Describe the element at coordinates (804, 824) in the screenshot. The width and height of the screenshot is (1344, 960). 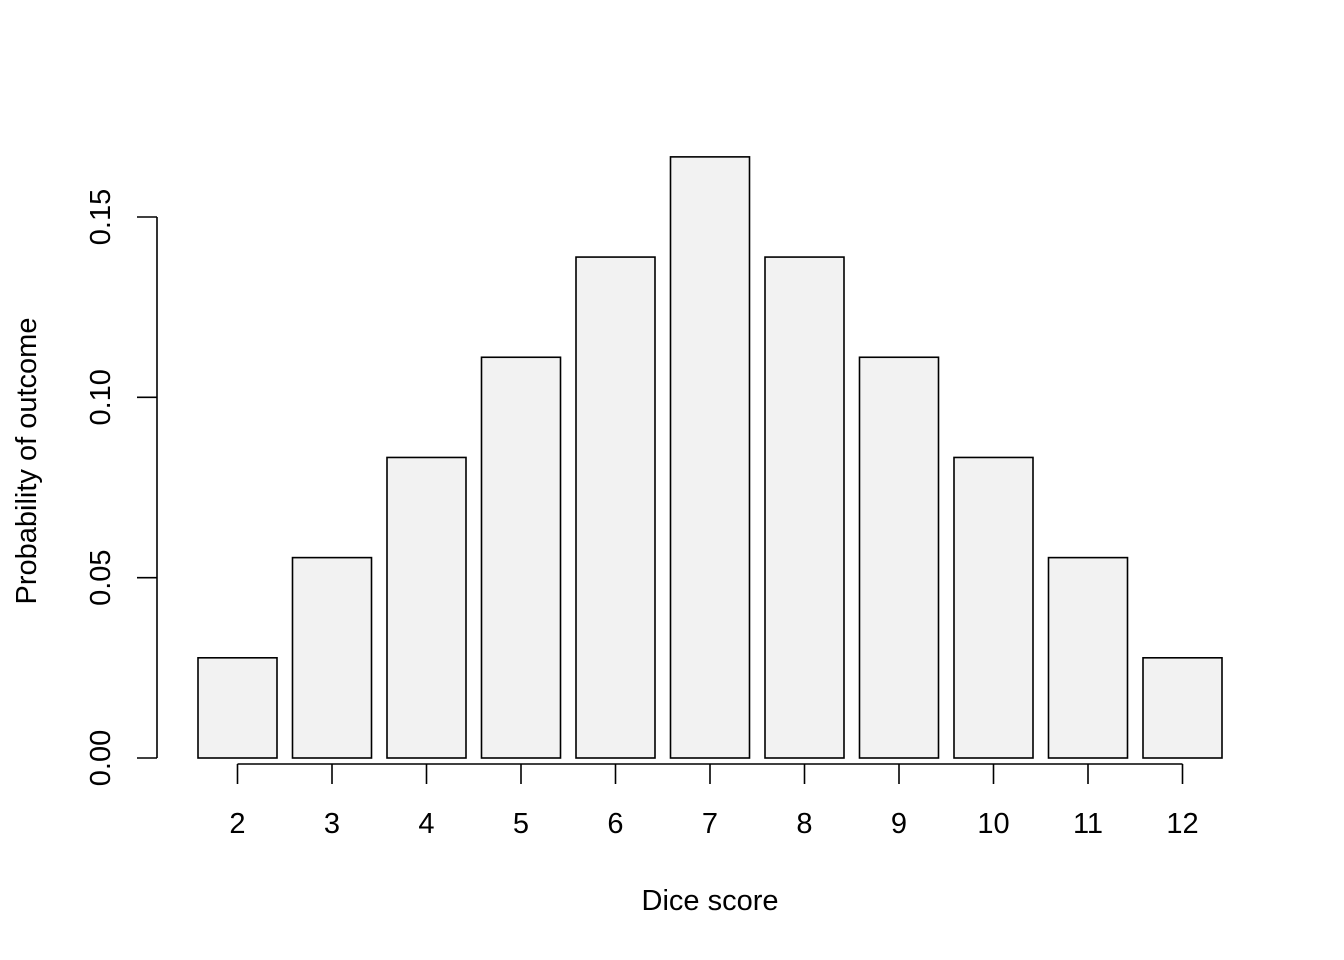
I see `x-tick-label-8: 8` at that location.